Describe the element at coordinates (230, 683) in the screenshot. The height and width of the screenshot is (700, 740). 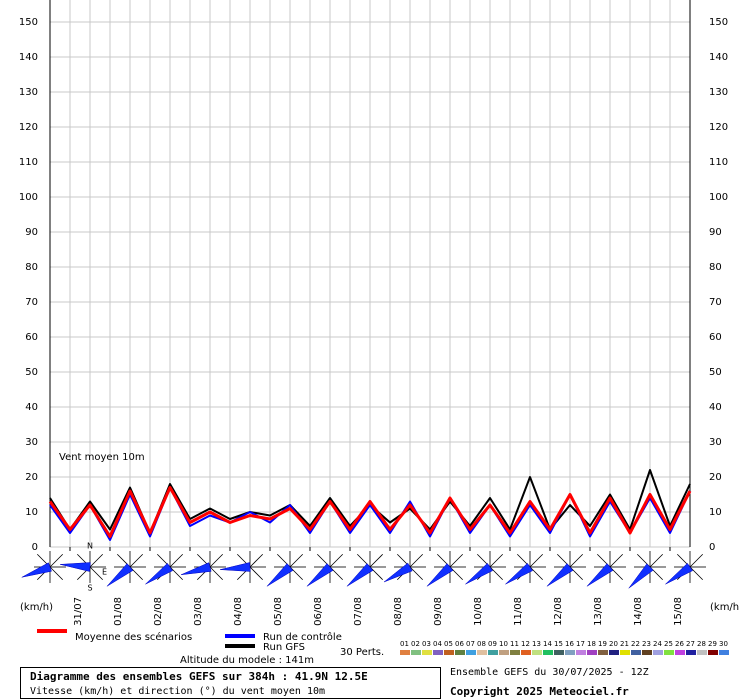
I see `info-box` at that location.